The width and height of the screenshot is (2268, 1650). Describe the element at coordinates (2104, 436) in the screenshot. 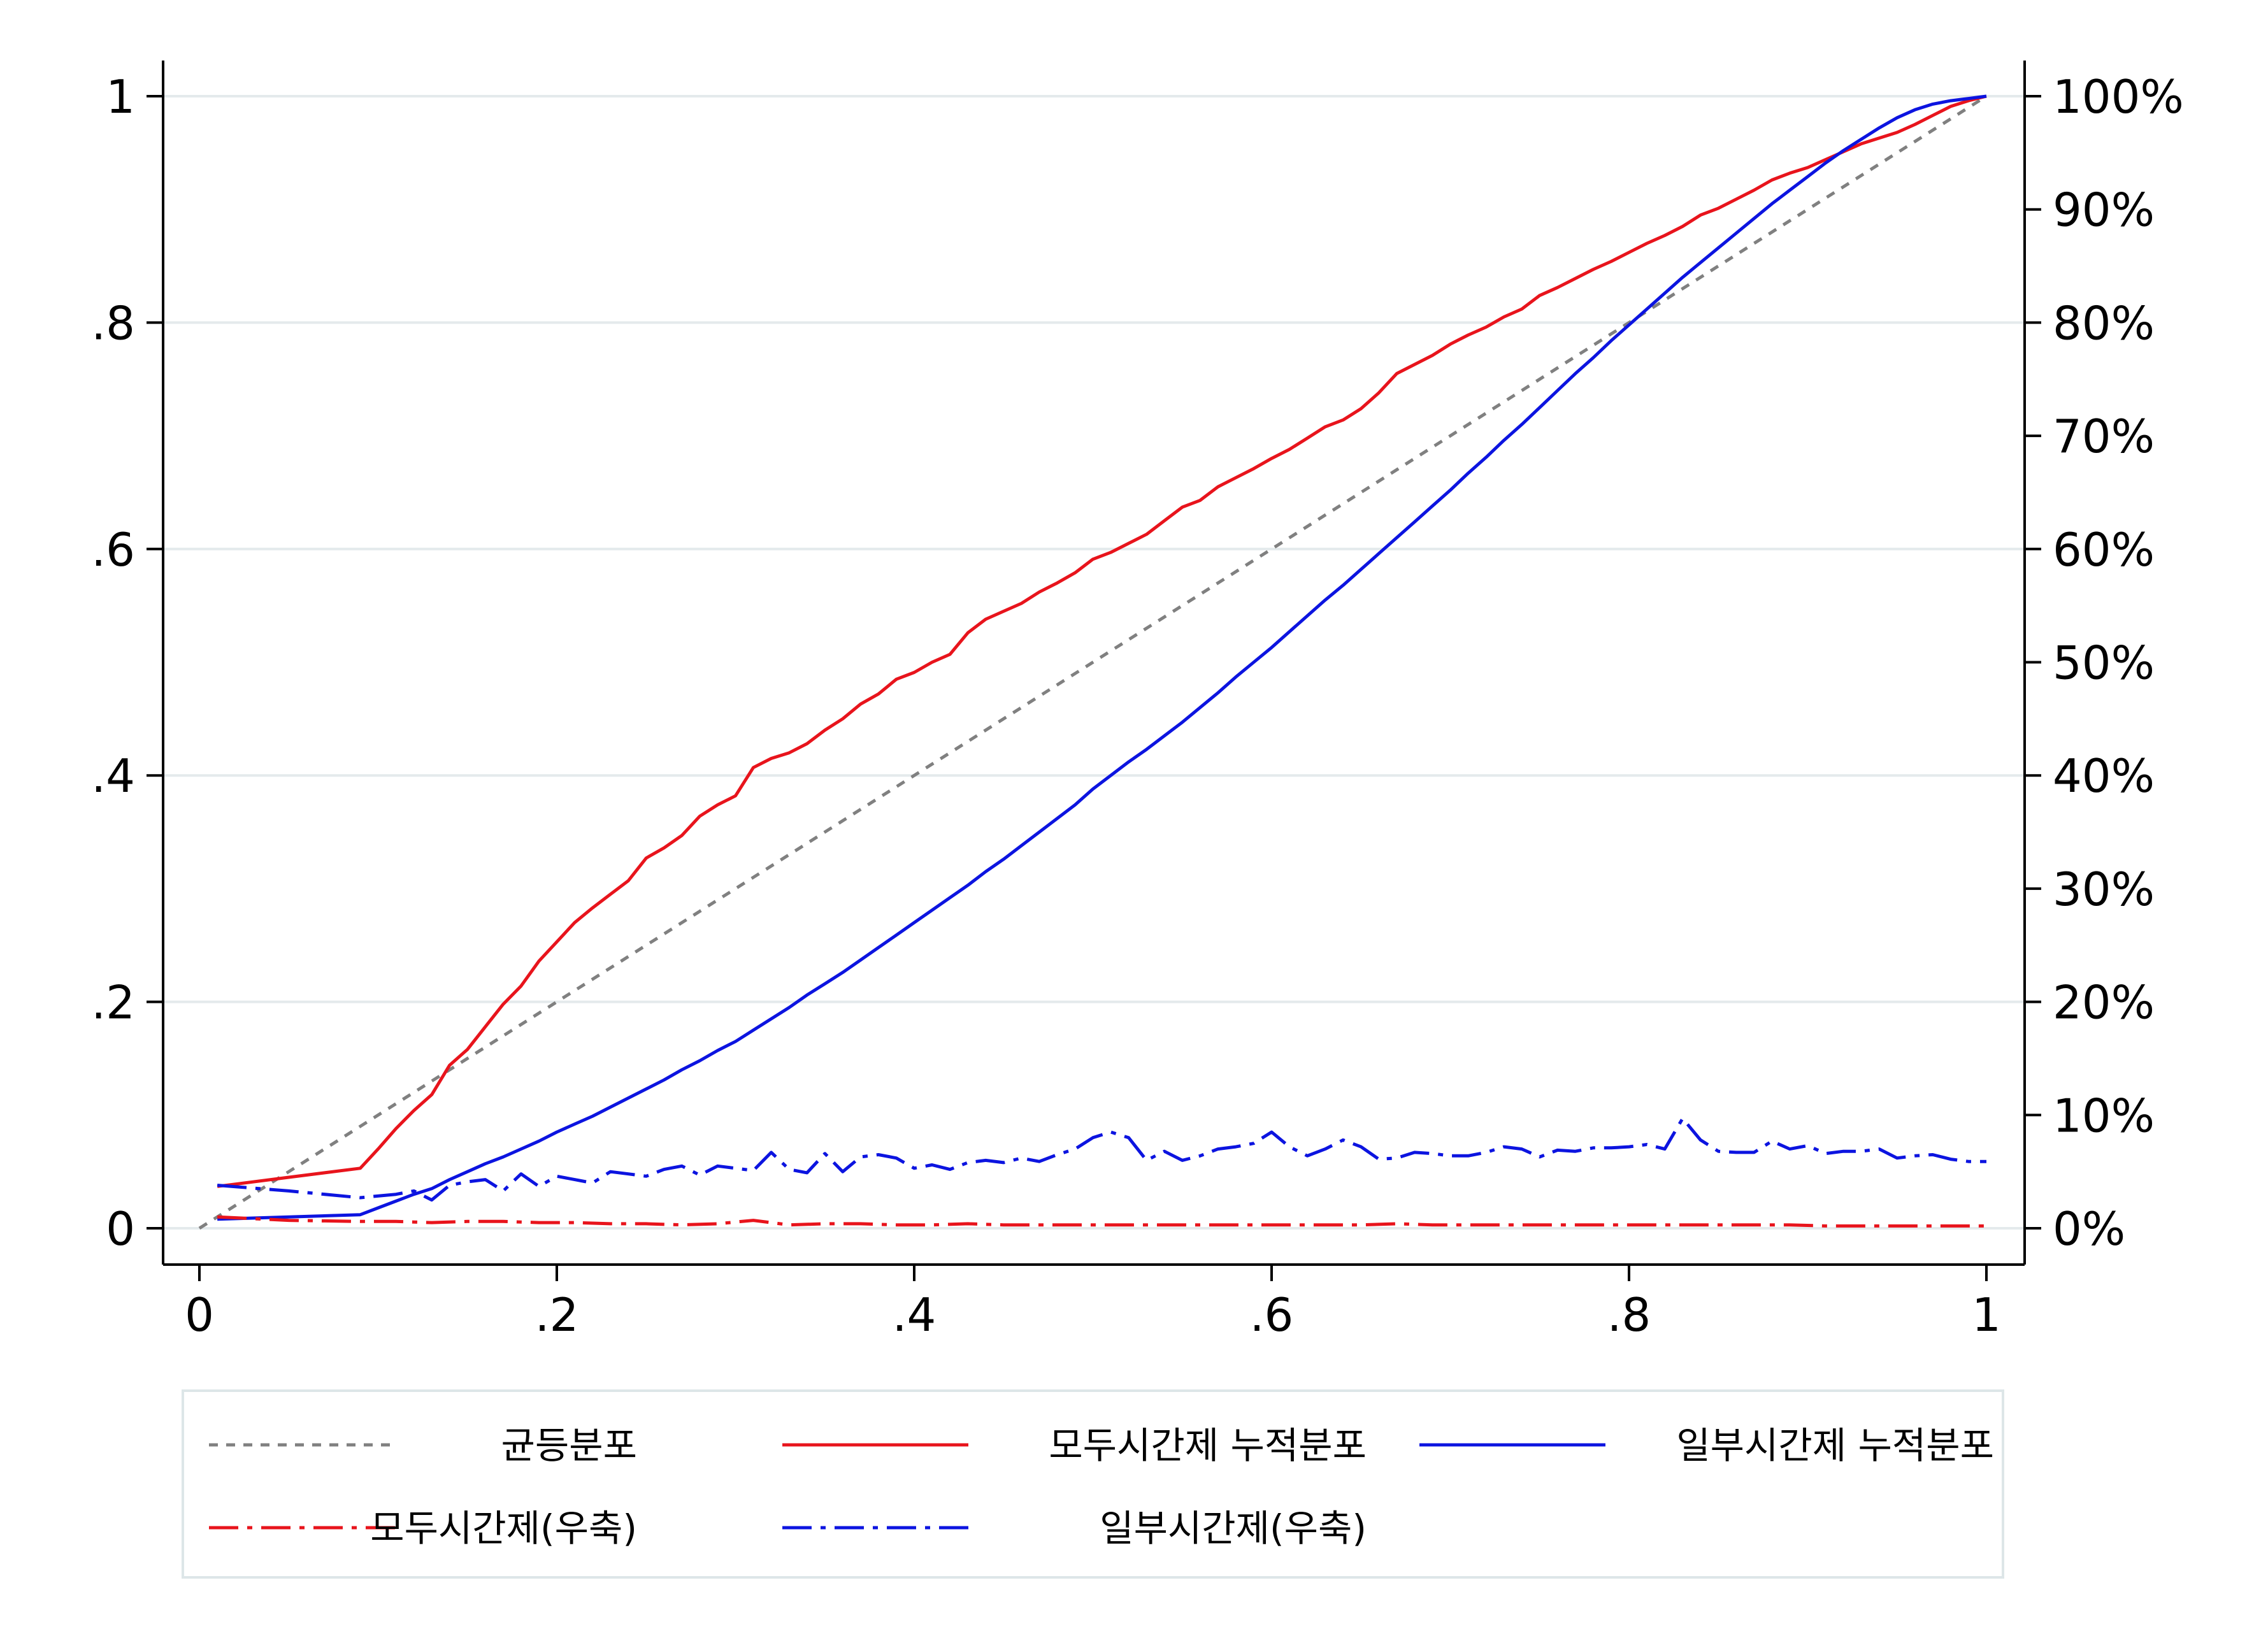

I see `y2-tick-label: 70%` at that location.